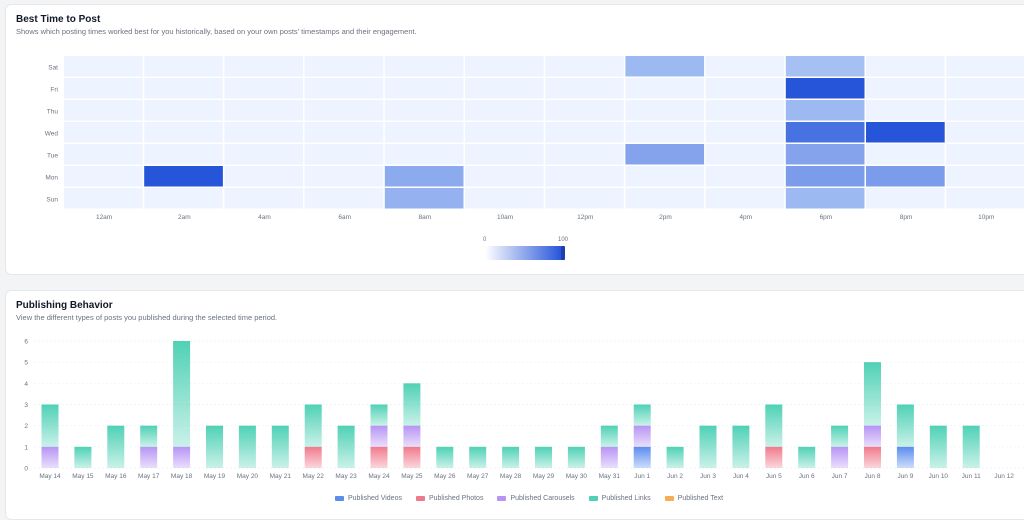 This screenshot has height=520, width=1024. I want to click on legend-item: Published Photos, so click(449, 498).